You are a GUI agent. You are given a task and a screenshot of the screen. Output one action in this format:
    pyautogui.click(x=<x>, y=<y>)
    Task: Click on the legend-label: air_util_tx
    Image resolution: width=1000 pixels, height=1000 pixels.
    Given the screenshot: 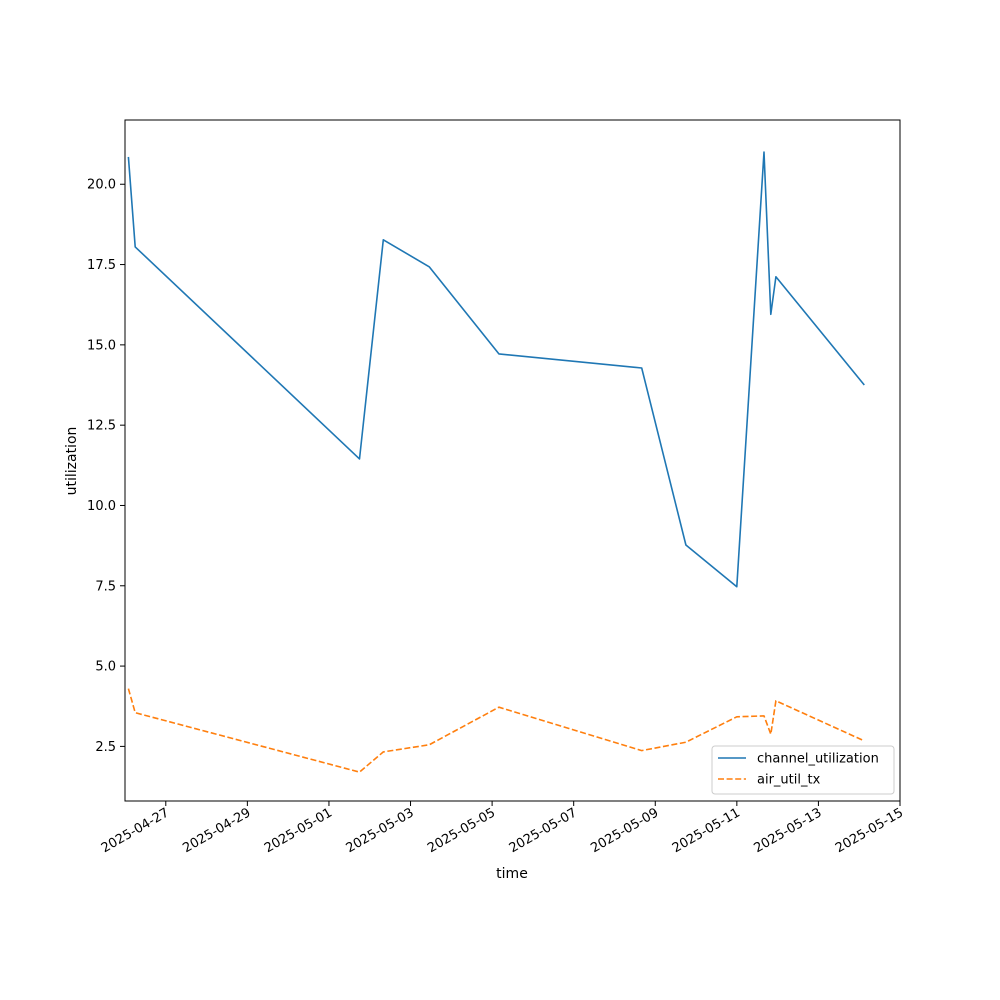 What is the action you would take?
    pyautogui.click(x=789, y=780)
    